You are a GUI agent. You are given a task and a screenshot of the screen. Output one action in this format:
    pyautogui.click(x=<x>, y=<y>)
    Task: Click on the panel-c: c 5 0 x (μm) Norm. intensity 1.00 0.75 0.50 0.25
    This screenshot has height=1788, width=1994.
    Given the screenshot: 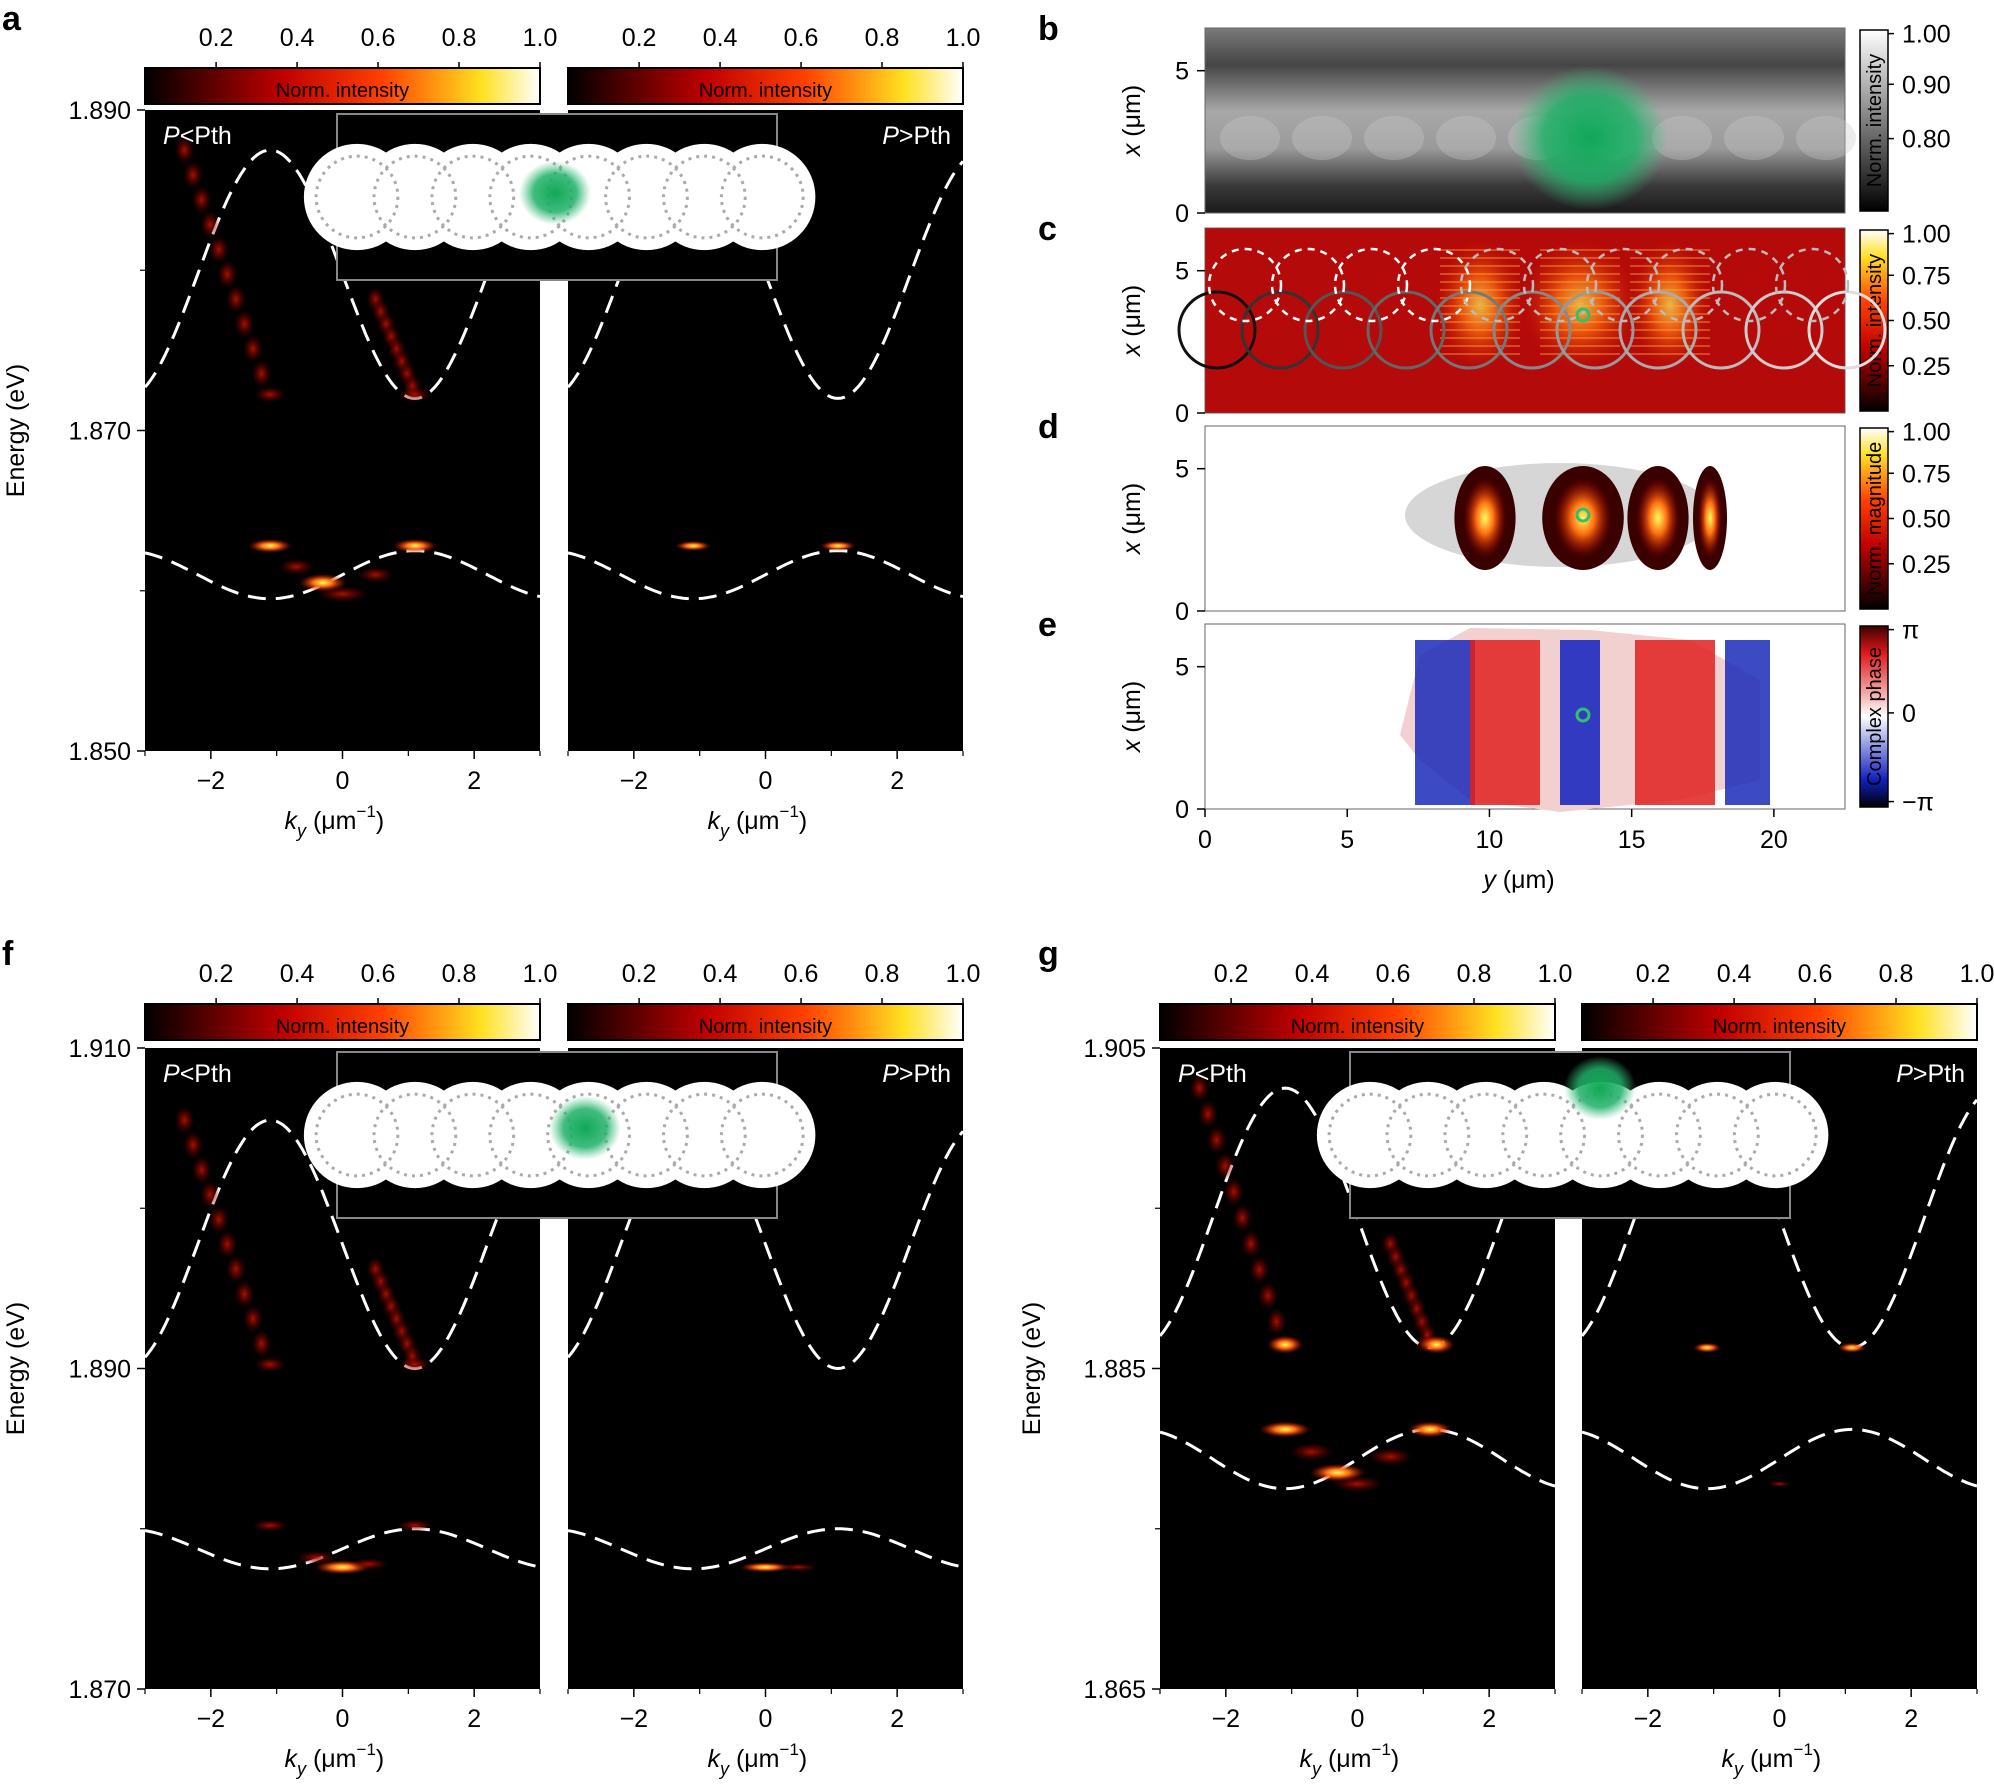 What is the action you would take?
    pyautogui.click(x=1494, y=319)
    